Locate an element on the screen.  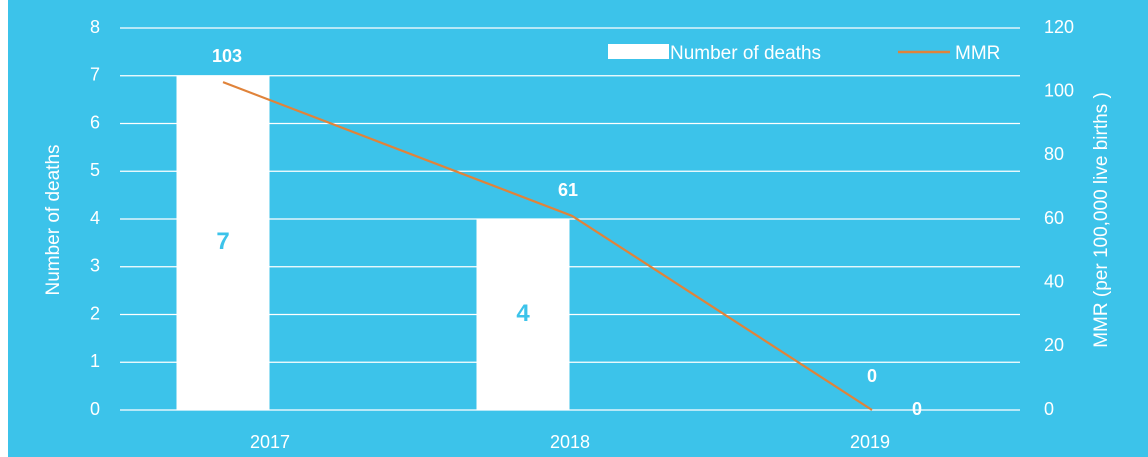
left-tick-label: 4 is located at coordinates (95, 218).